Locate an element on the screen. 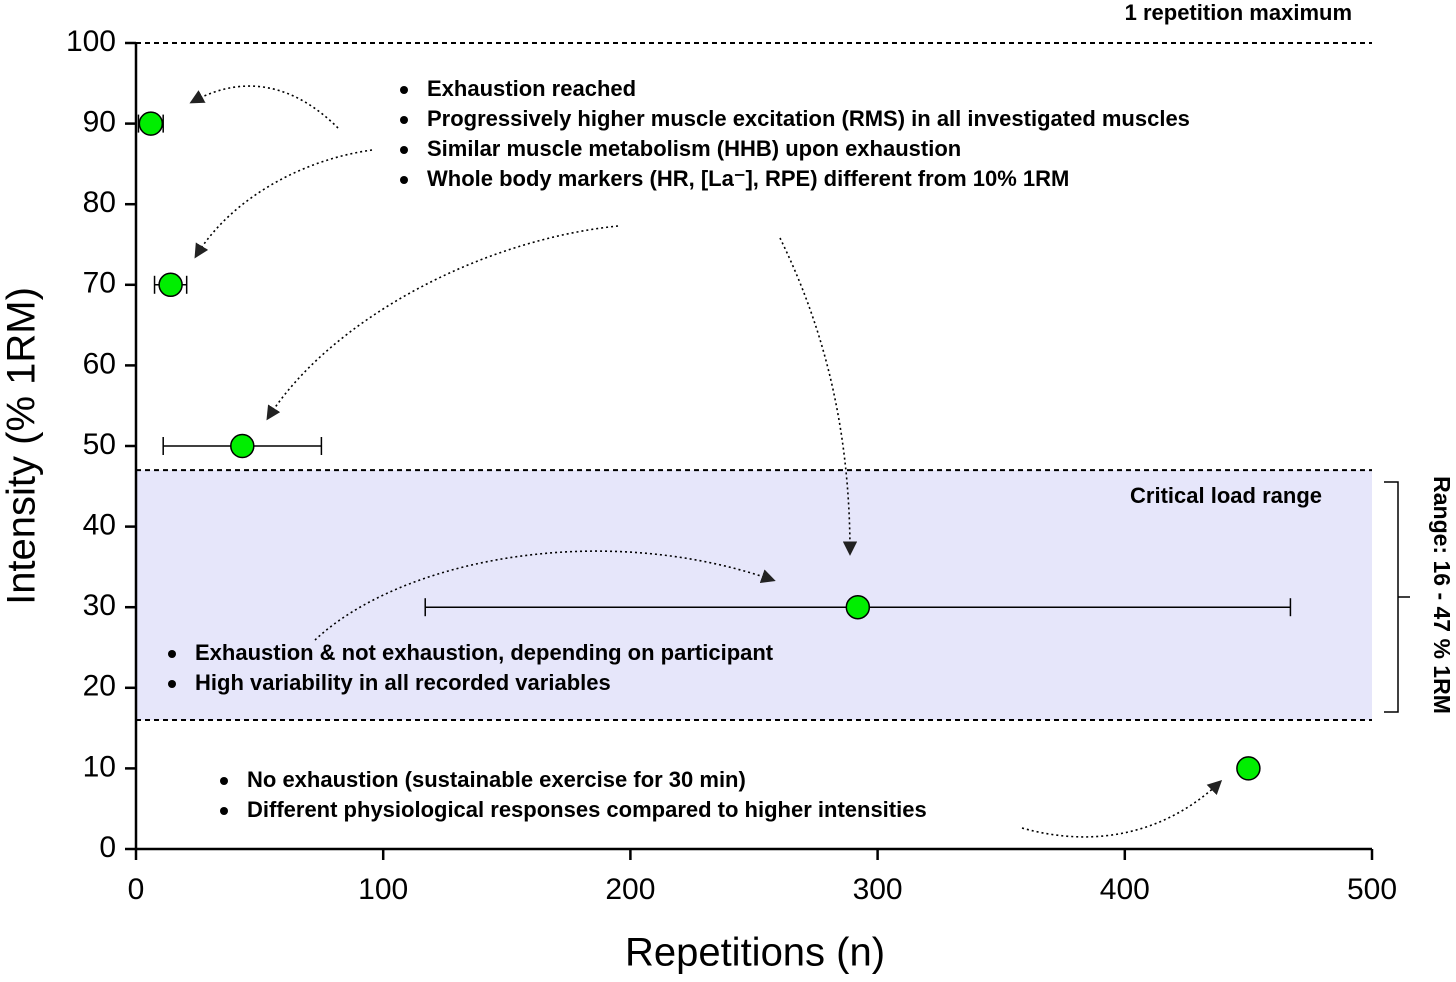  x-axis-title: Repetitions (n) is located at coordinates (755, 953).